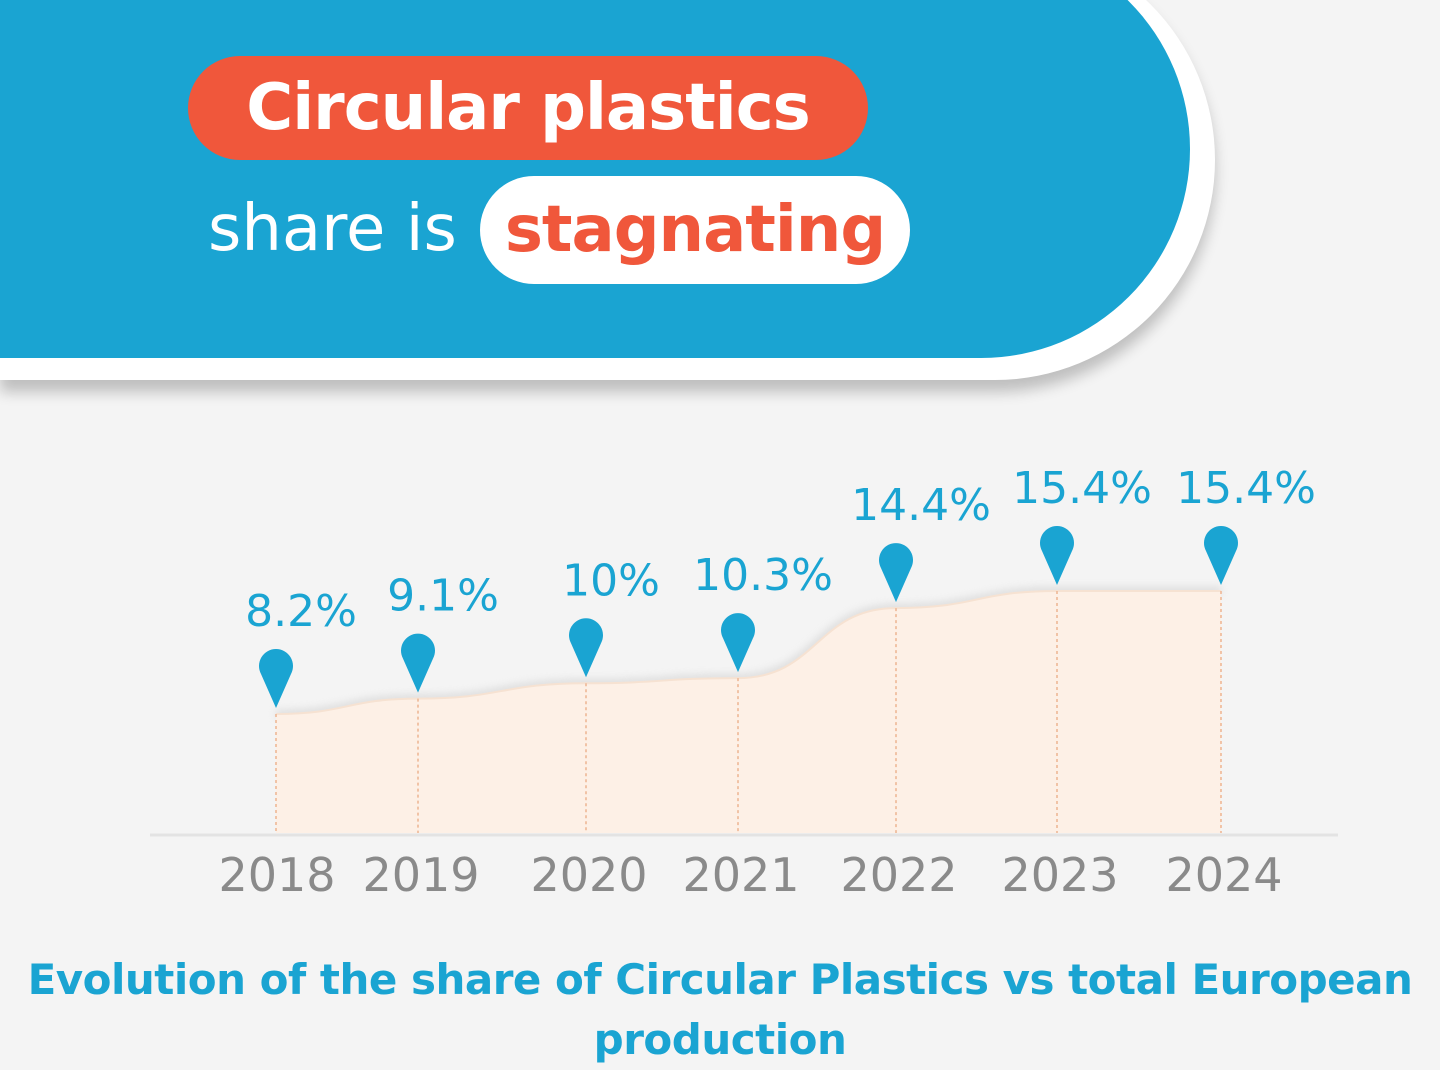 The width and height of the screenshot is (1440, 1070). Describe the element at coordinates (748, 712) in the screenshot. I see `area-fill` at that location.